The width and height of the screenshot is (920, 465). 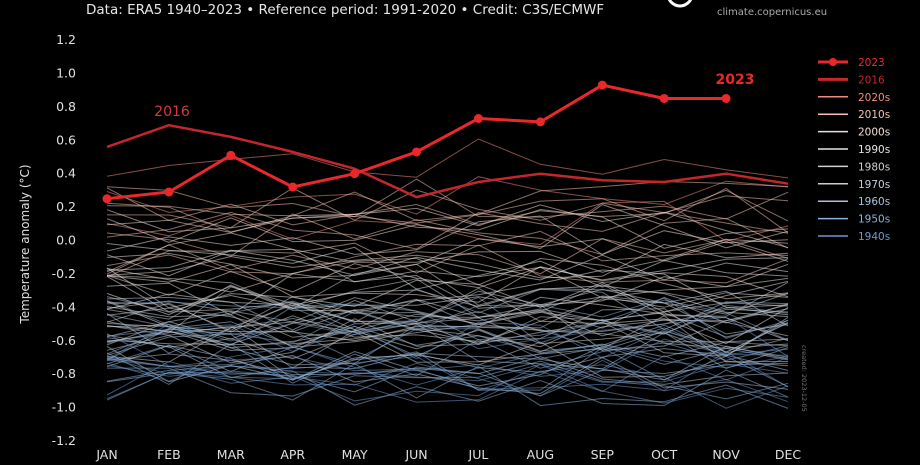 I want to click on x-tick-label: FEB, so click(x=169, y=454).